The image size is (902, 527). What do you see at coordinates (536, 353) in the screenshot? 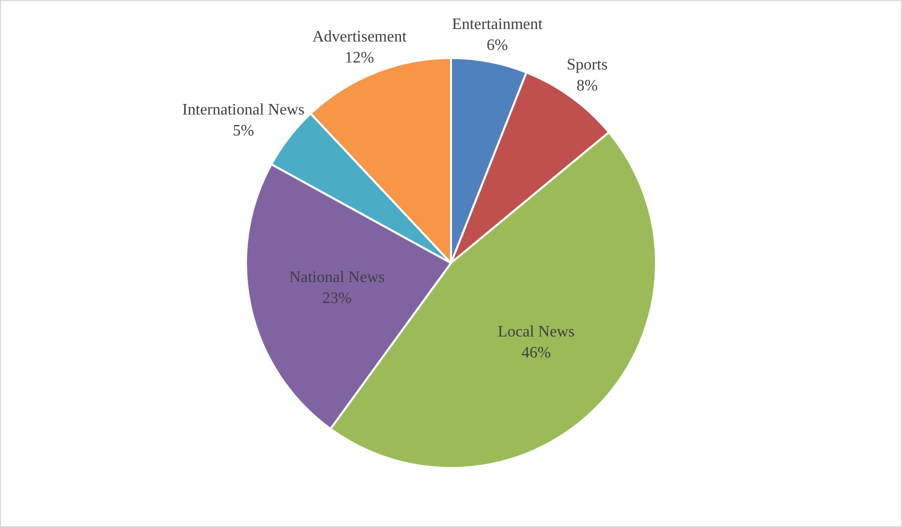
I see `data-label: 46%` at bounding box center [536, 353].